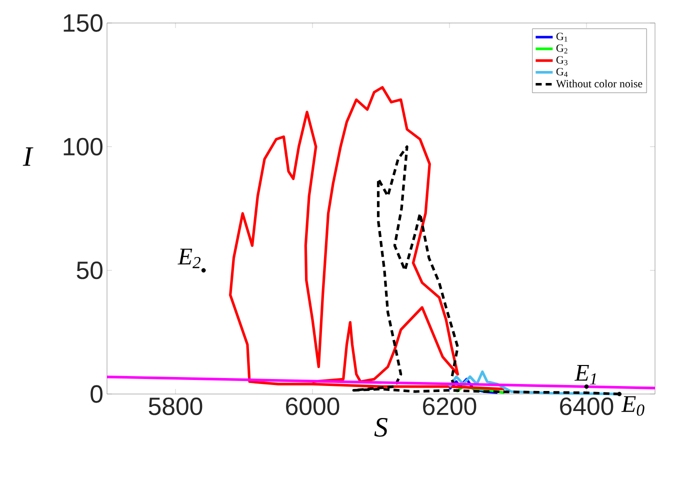 Image resolution: width=685 pixels, height=485 pixels. Describe the element at coordinates (449, 407) in the screenshot. I see `x-tick-label: 6200` at that location.